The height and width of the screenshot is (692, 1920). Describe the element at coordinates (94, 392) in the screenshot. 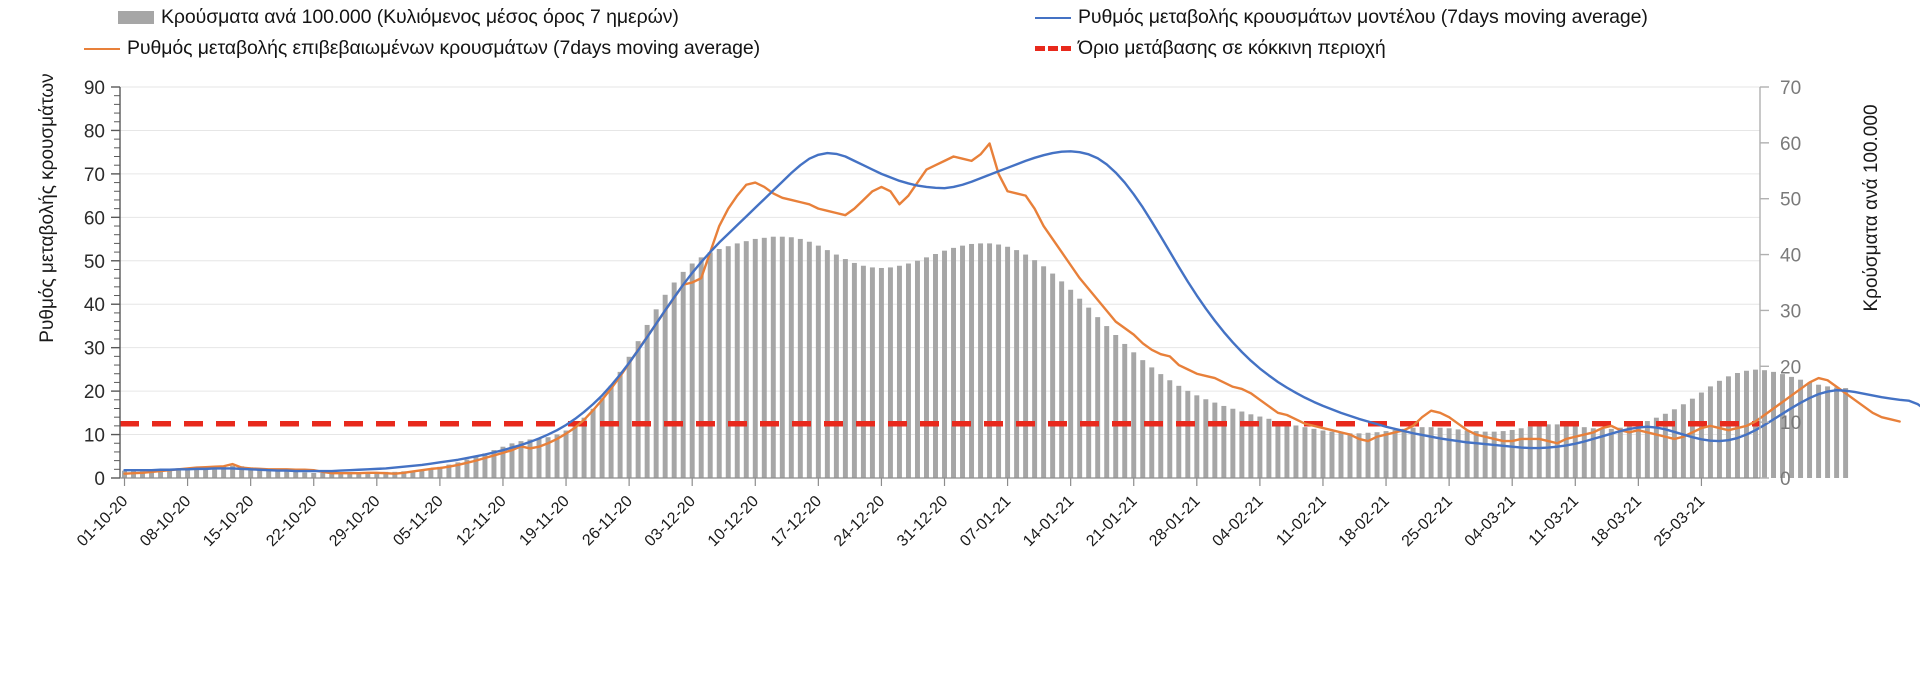

I see `y-axis-left-tick-label: 20` at that location.